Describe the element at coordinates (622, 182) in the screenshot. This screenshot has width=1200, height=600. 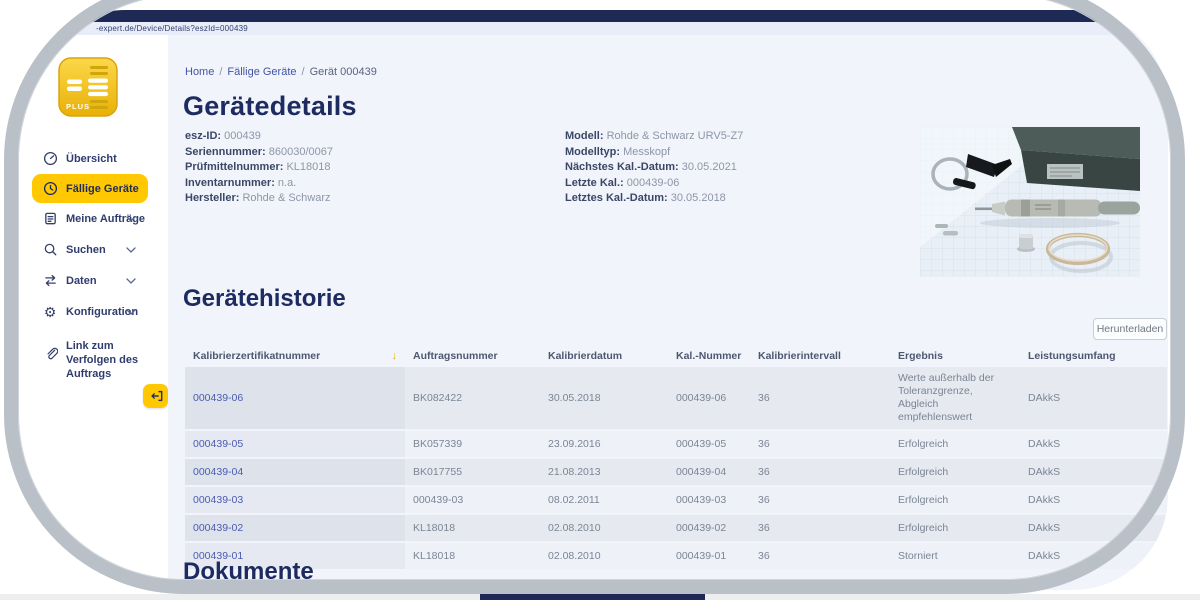
I see `detail-line: Letzte Kal.: 000439-06` at that location.